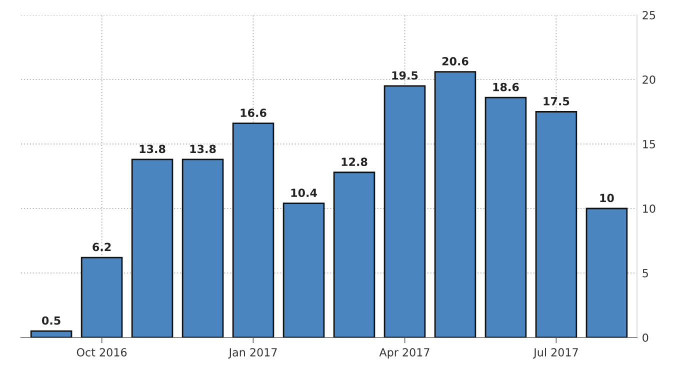 This screenshot has width=700, height=375. Describe the element at coordinates (557, 101) in the screenshot. I see `data-label: 17.5` at that location.